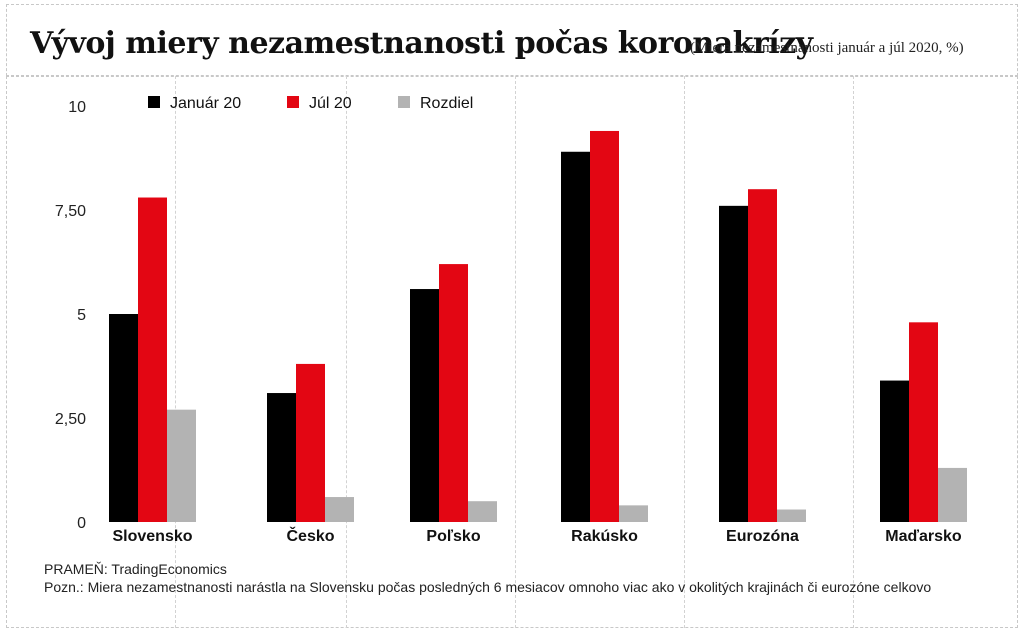  I want to click on legend-label-1: Júl 20, so click(330, 103).